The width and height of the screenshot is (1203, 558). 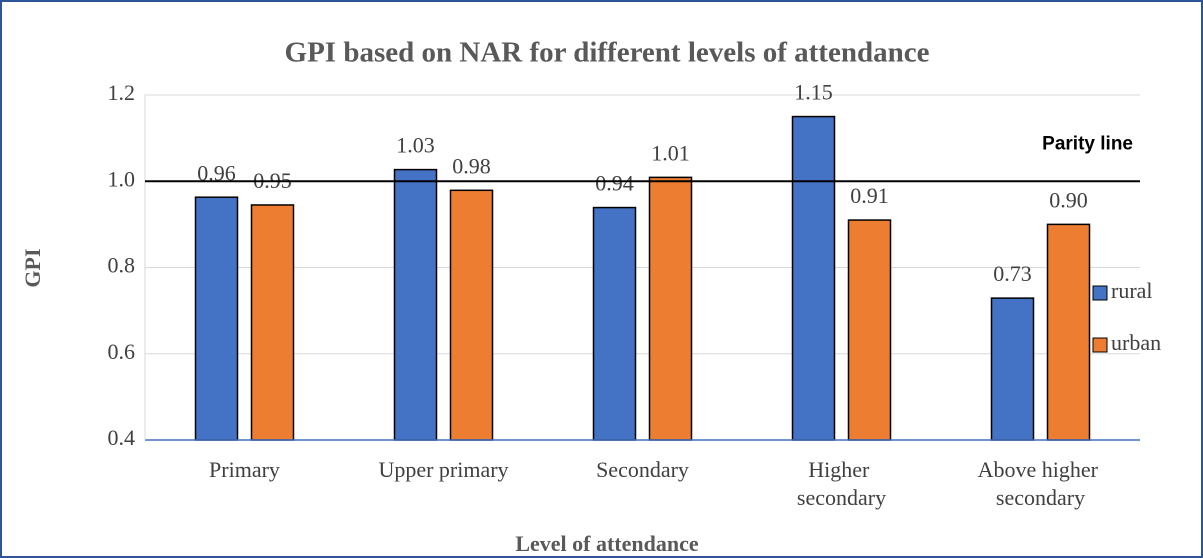 What do you see at coordinates (471, 165) in the screenshot?
I see `data-label: 0.98` at bounding box center [471, 165].